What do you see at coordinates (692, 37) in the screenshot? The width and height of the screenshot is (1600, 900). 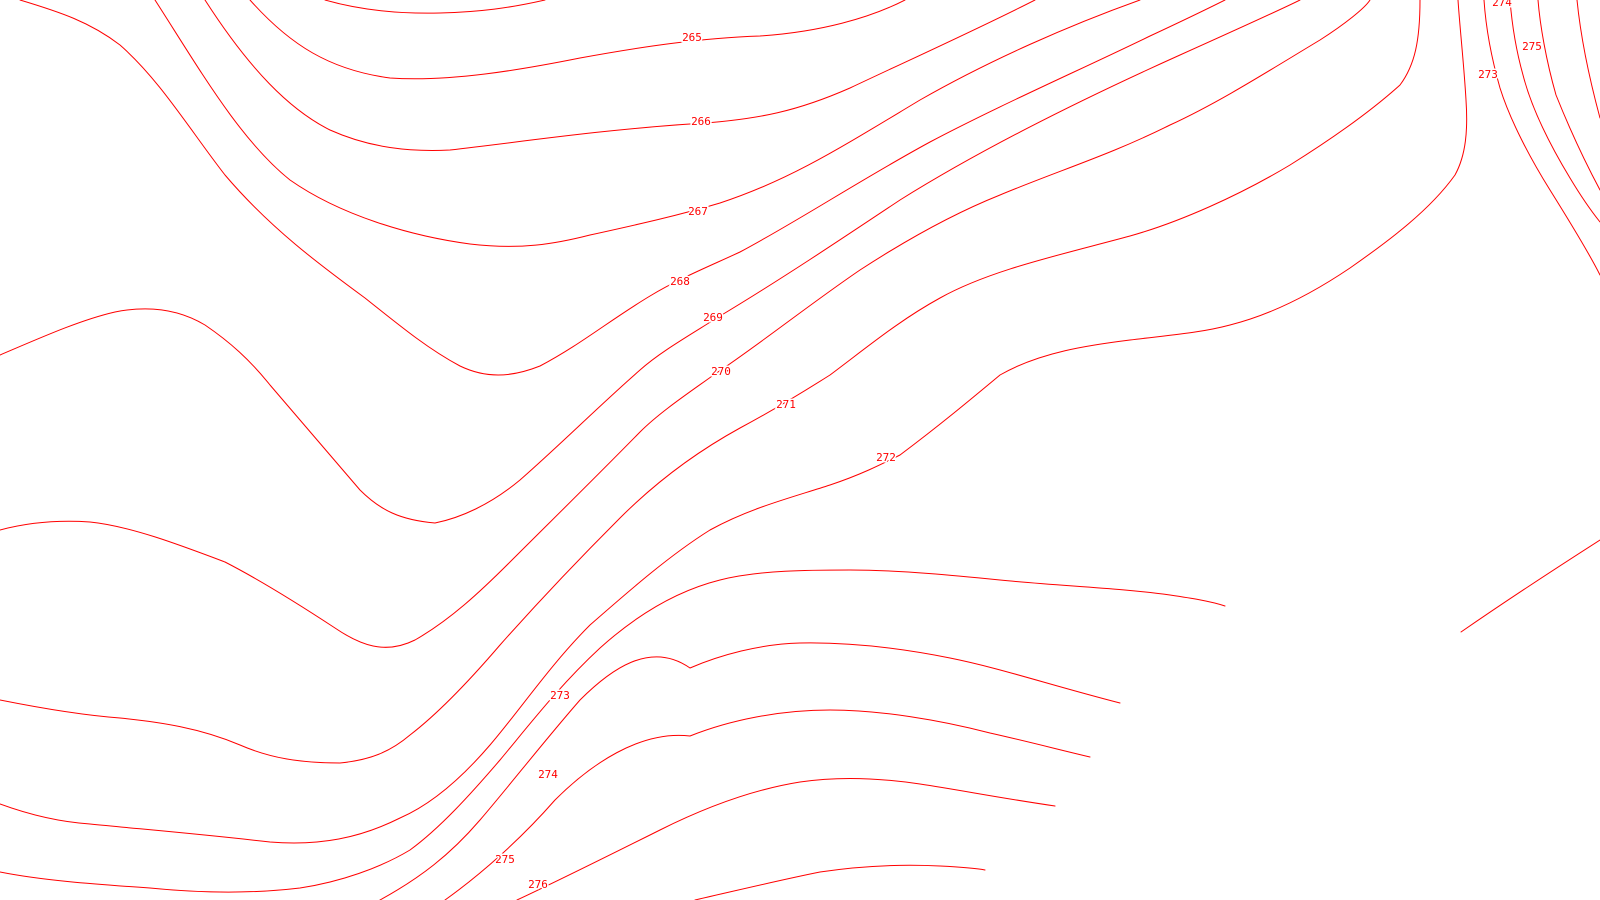 I see `contour-label: 265` at bounding box center [692, 37].